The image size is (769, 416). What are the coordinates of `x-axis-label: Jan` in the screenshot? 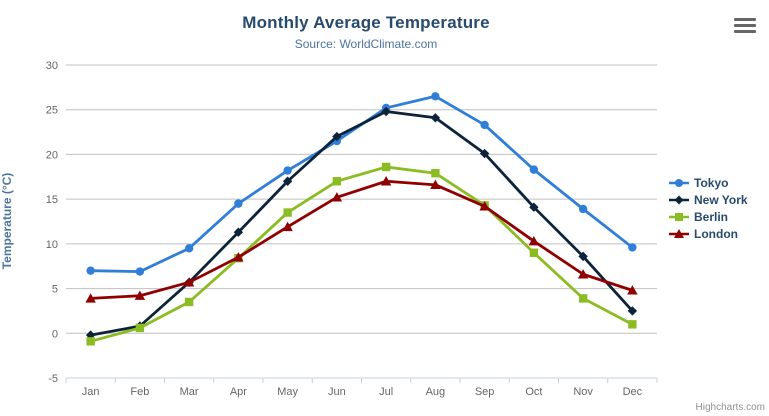 It's located at (91, 392).